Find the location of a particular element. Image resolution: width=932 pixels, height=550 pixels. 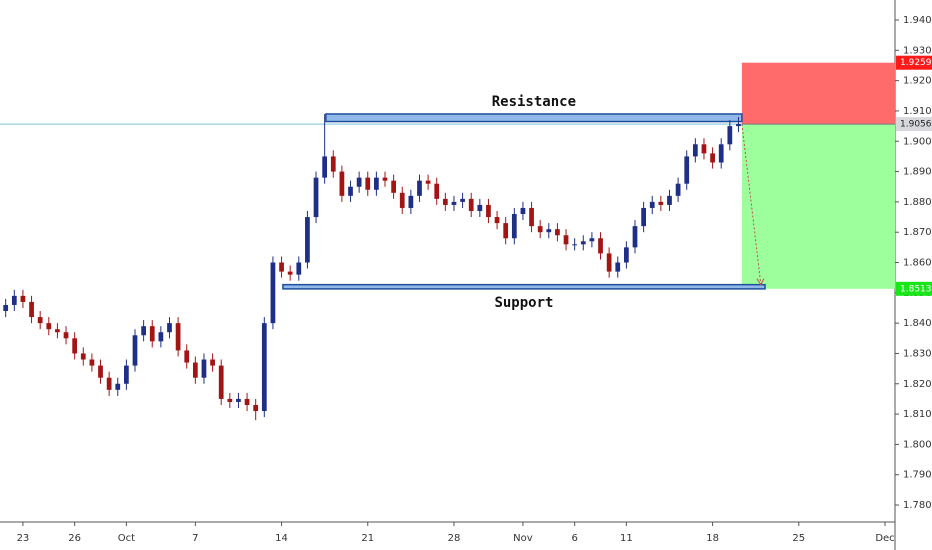

x-tick-label: 18 is located at coordinates (712, 538).